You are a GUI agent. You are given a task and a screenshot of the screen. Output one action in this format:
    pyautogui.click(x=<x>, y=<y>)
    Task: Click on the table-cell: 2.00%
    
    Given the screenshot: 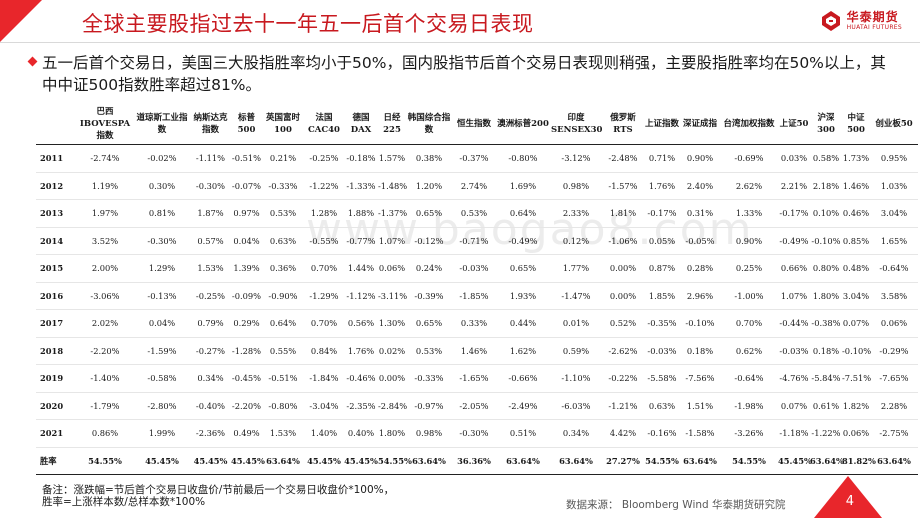 What is the action you would take?
    pyautogui.click(x=105, y=268)
    